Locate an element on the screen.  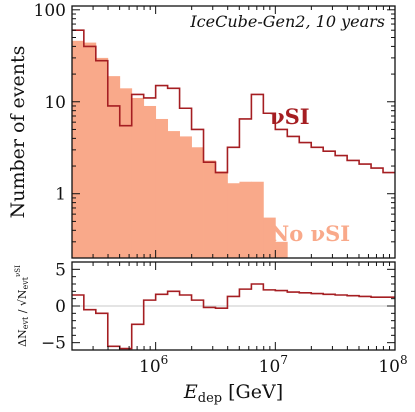
x-tick-label: 10⁷ is located at coordinates (273, 365).